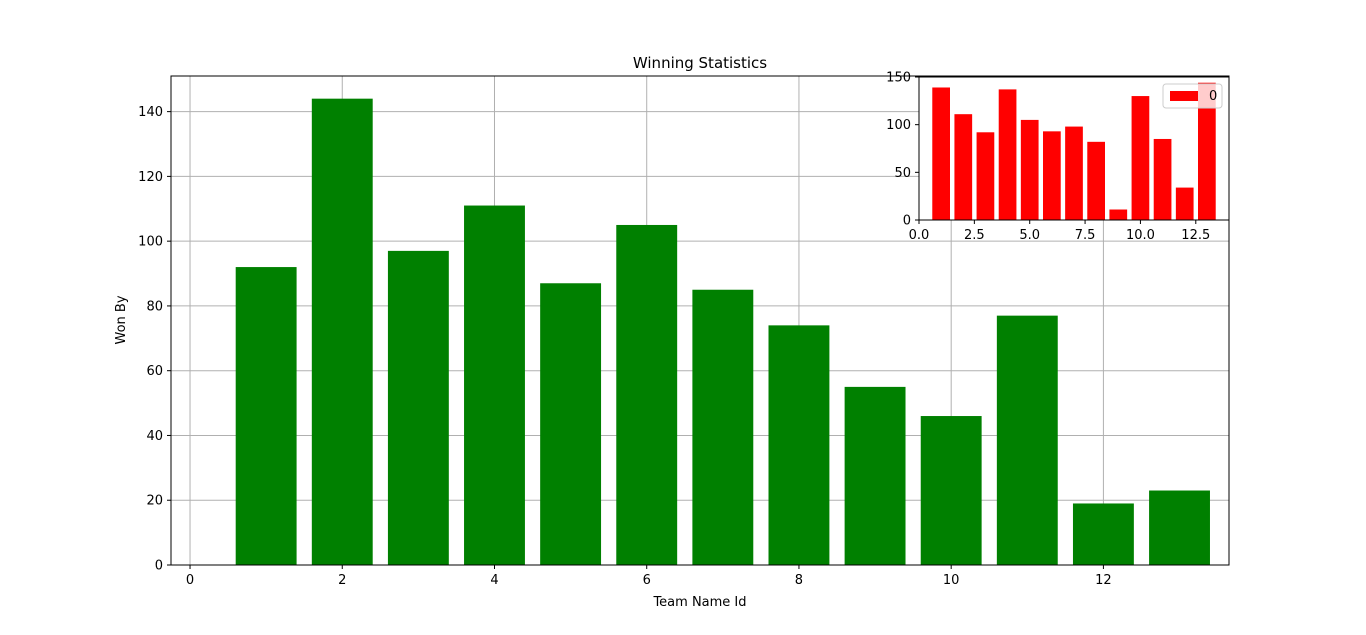  What do you see at coordinates (907, 221) in the screenshot?
I see `inset-y-tick-label-0: 0` at bounding box center [907, 221].